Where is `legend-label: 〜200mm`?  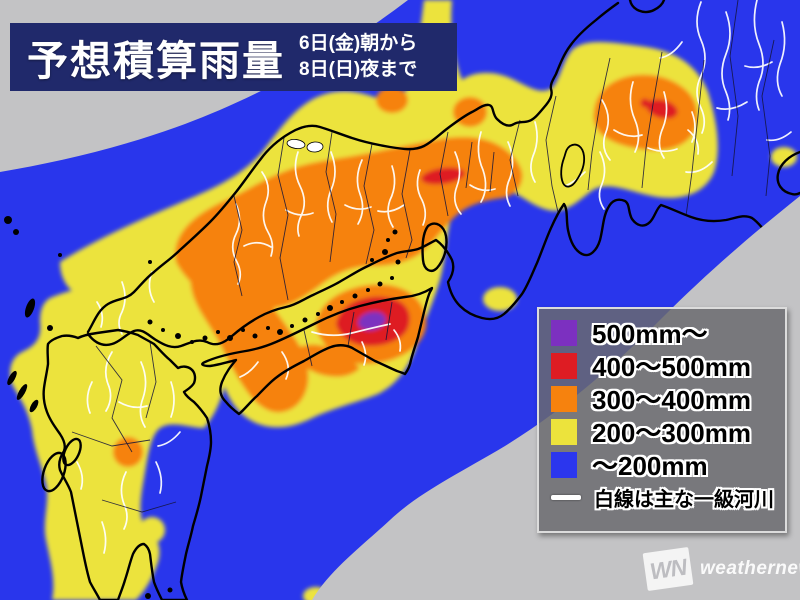 legend-label: 〜200mm is located at coordinates (650, 466).